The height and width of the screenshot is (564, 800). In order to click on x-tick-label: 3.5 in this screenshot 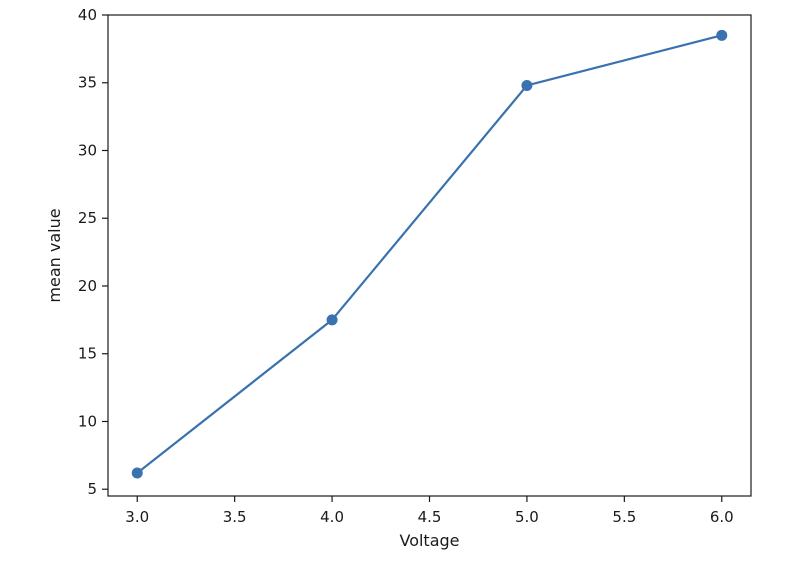, I will do `click(235, 517)`.